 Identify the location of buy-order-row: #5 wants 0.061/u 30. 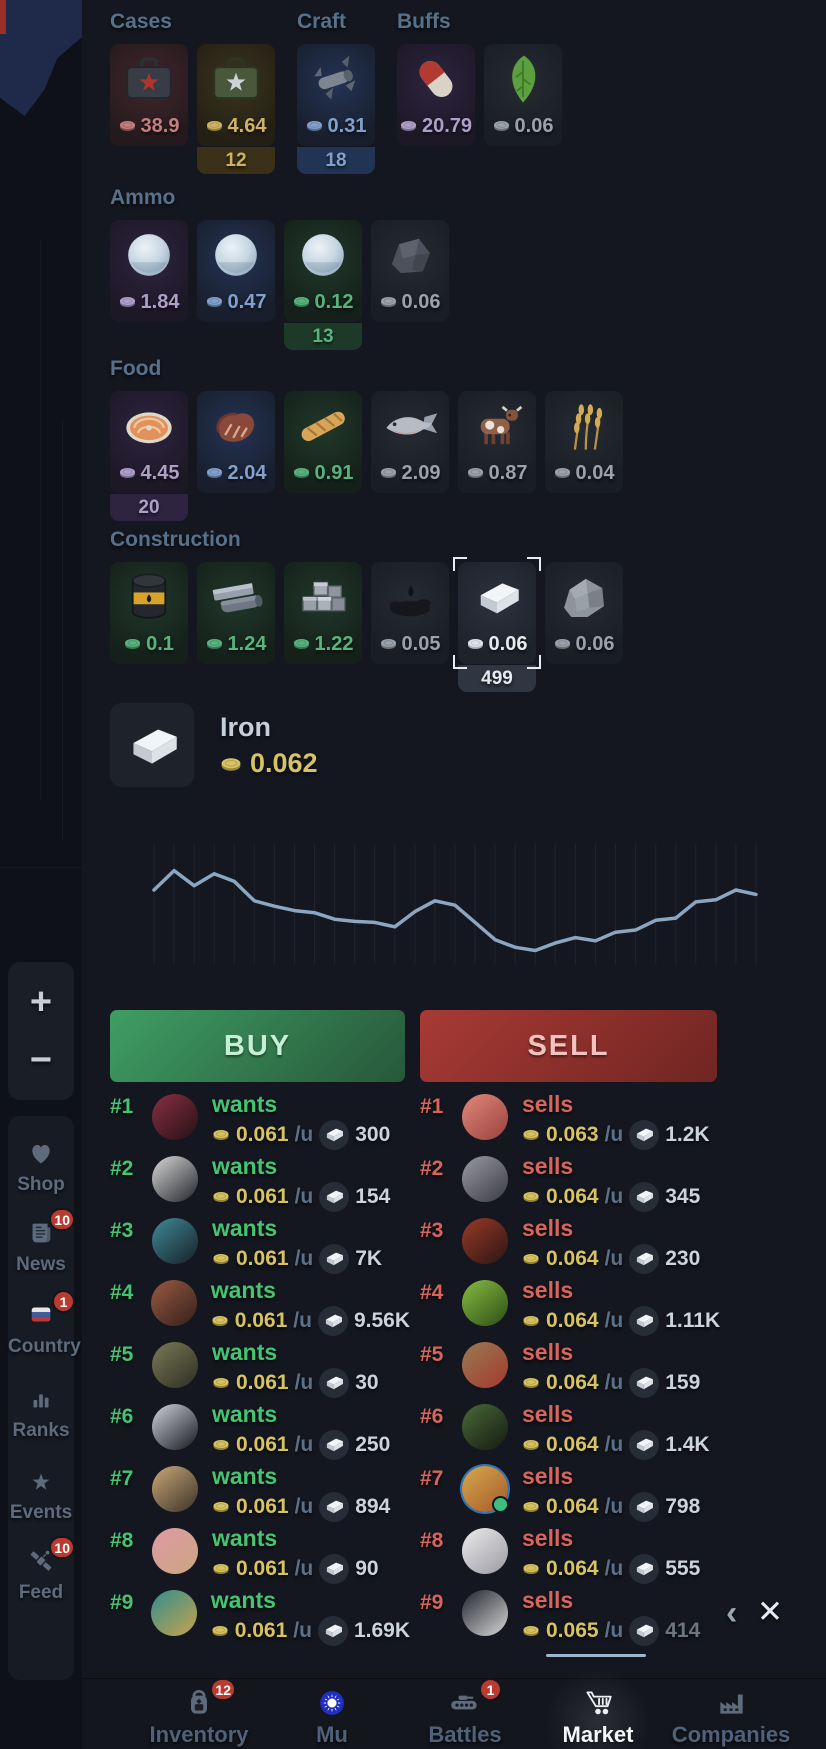
(260, 1371).